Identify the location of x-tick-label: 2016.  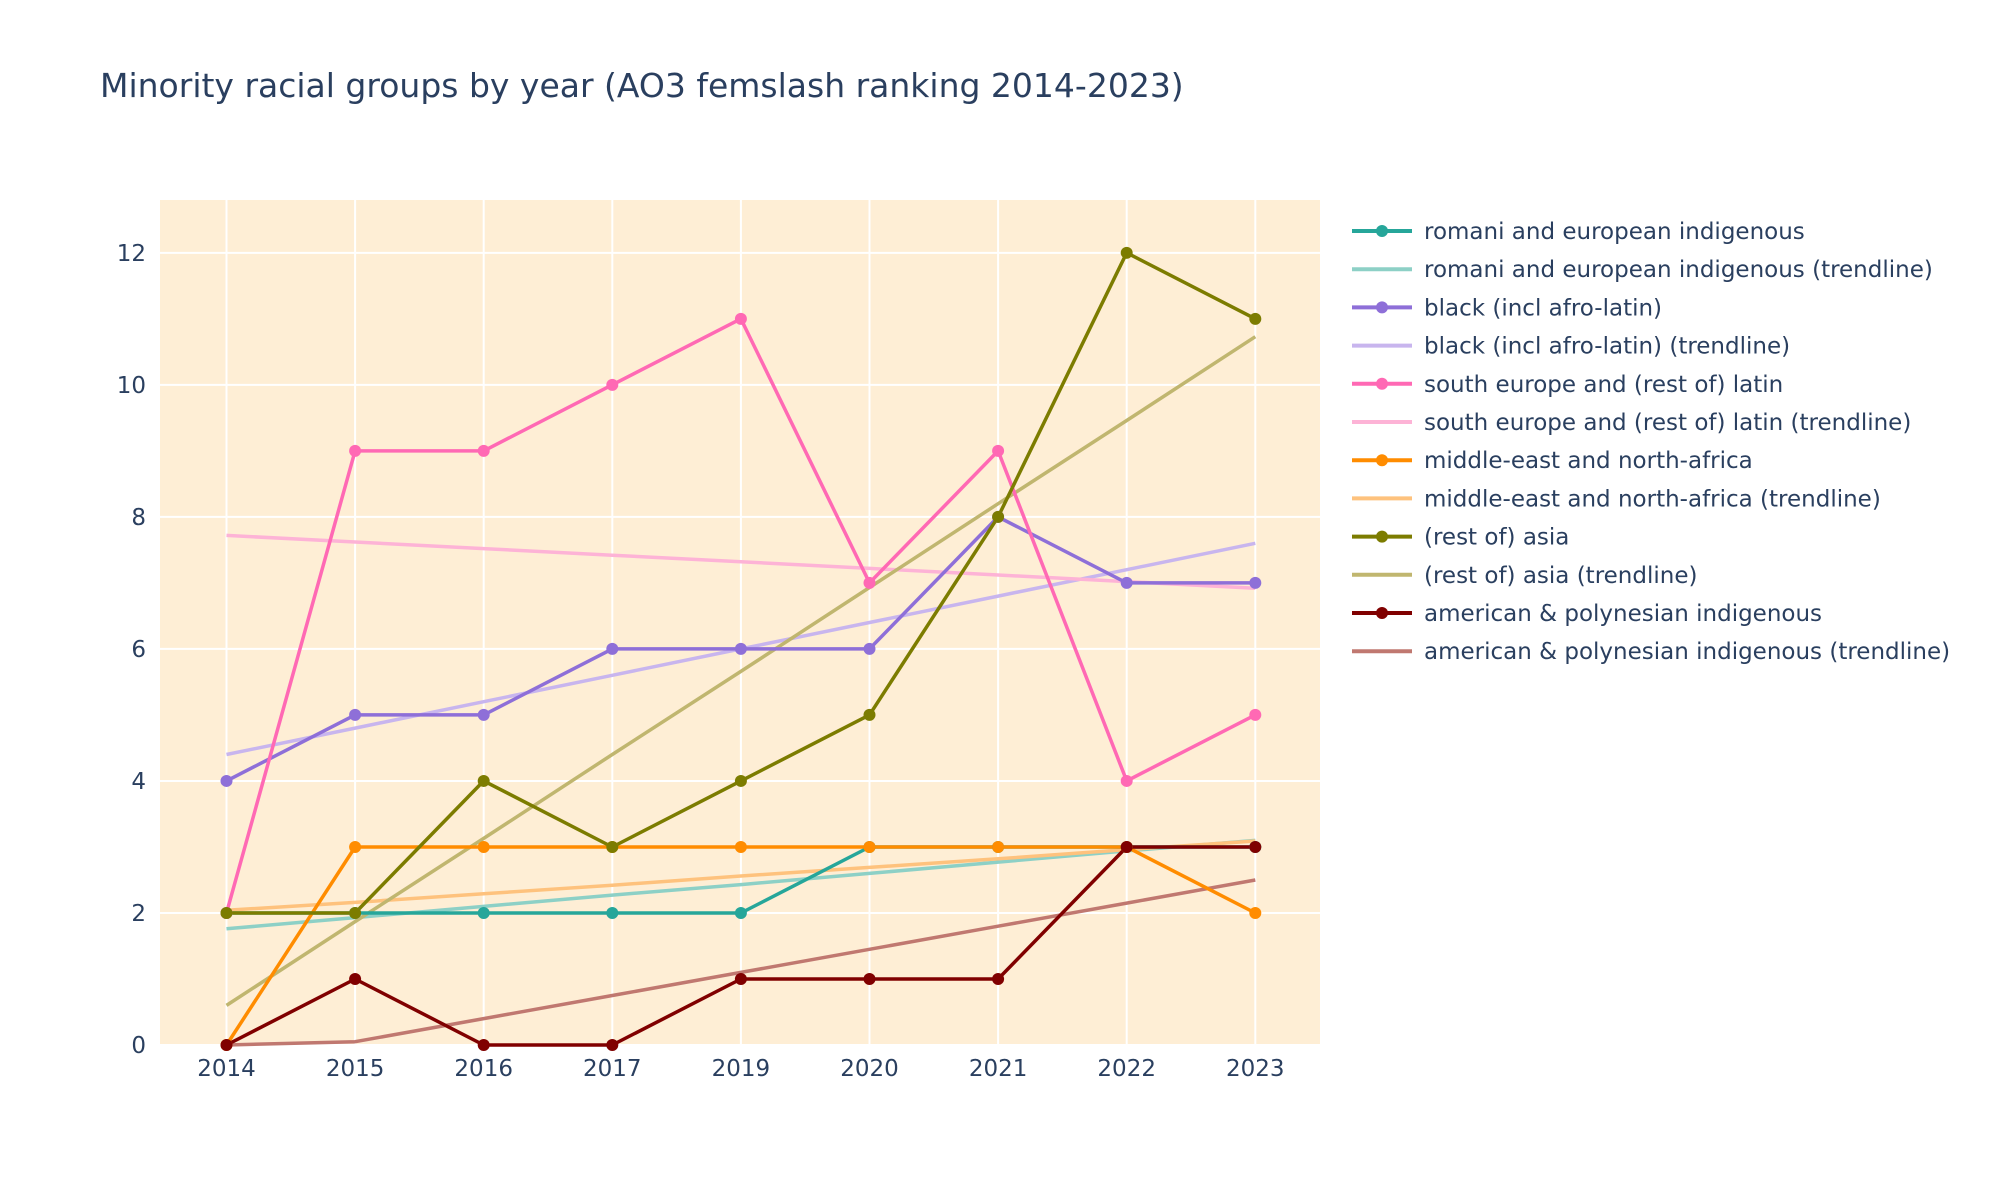
(483, 1069).